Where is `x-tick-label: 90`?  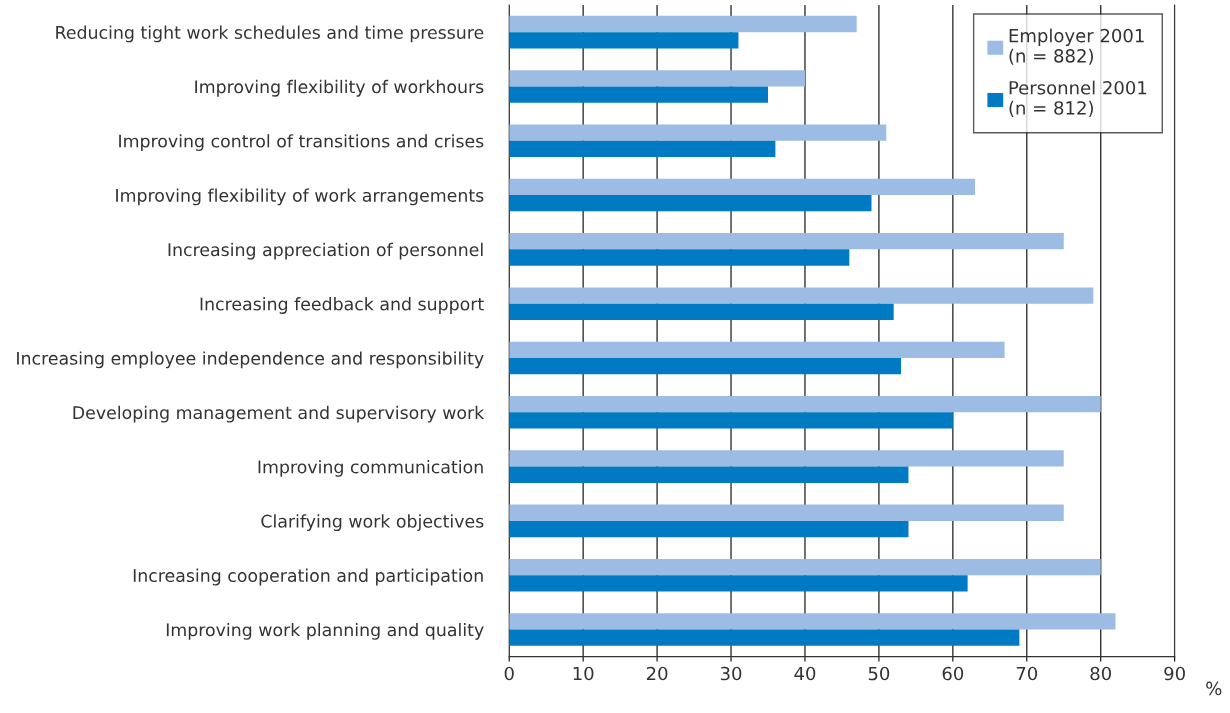
x-tick-label: 90 is located at coordinates (1174, 673).